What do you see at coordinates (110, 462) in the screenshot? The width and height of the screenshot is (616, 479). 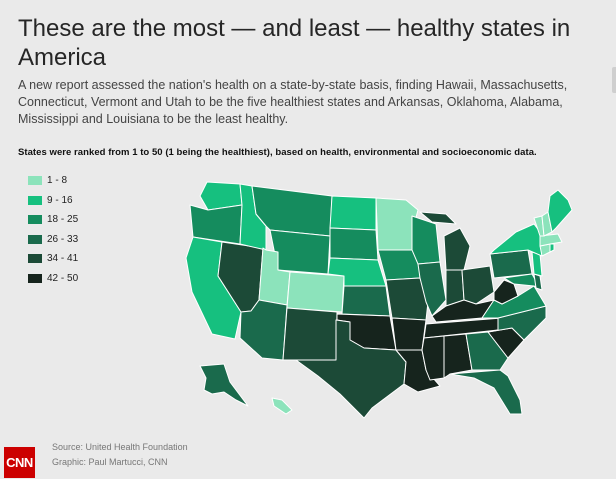 I see `graphic-credit: Graphic: Paul Martucci, CNN` at bounding box center [110, 462].